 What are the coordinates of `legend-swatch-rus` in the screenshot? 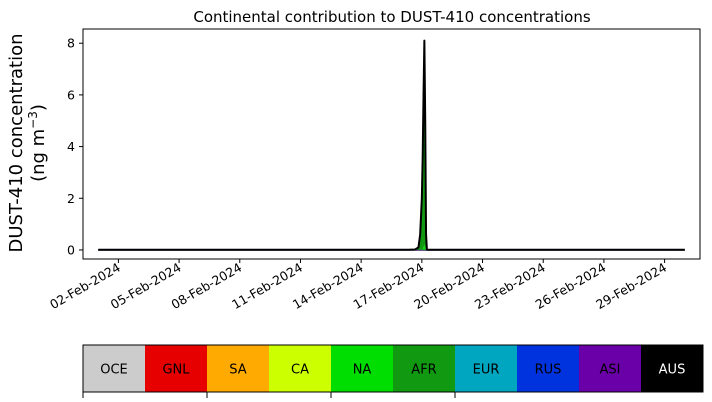 It's located at (548, 368).